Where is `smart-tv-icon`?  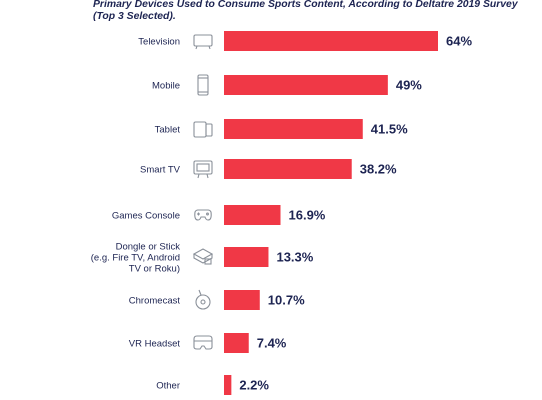 smart-tv-icon is located at coordinates (203, 169).